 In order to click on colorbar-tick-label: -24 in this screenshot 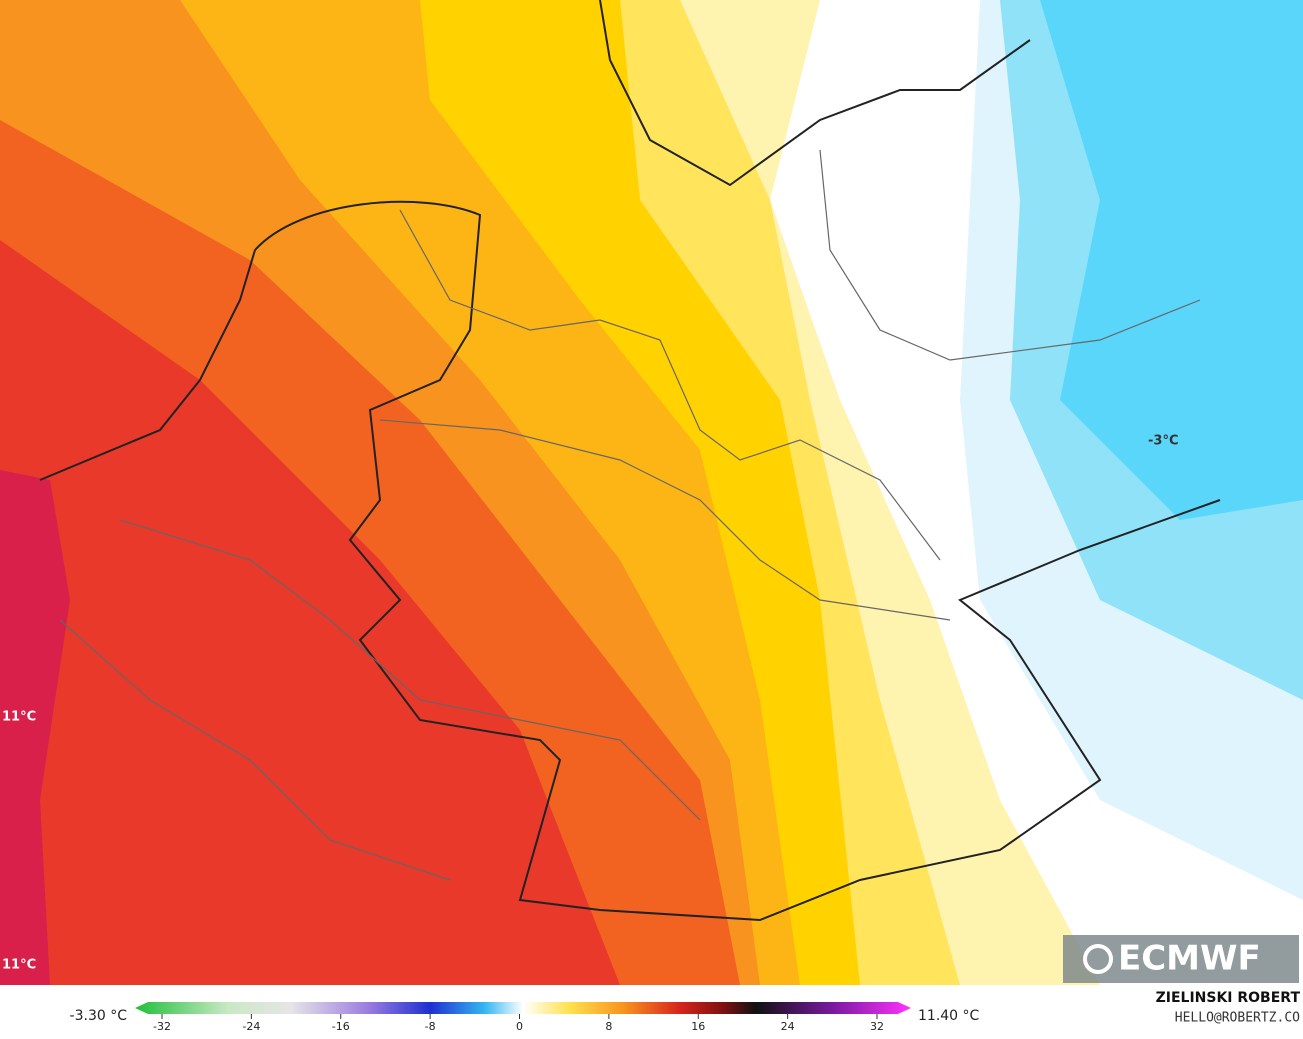, I will do `click(251, 1026)`.